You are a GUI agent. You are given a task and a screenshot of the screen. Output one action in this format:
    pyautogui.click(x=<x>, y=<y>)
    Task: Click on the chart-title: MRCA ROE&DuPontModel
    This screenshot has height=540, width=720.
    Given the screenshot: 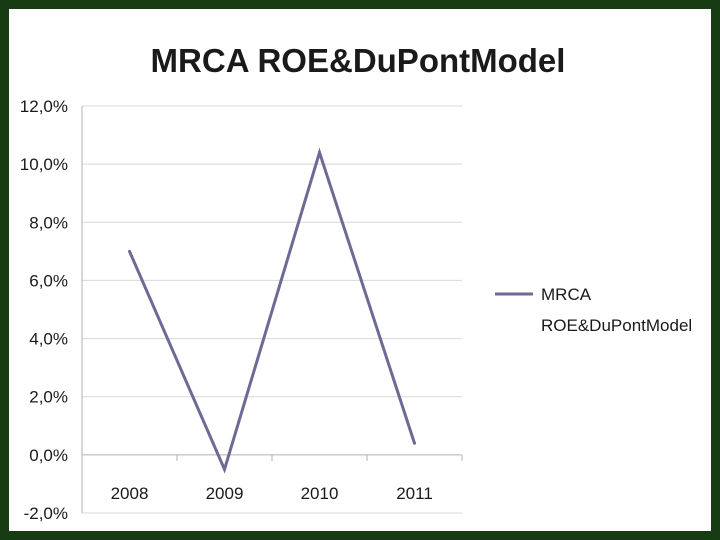 What is the action you would take?
    pyautogui.click(x=358, y=60)
    